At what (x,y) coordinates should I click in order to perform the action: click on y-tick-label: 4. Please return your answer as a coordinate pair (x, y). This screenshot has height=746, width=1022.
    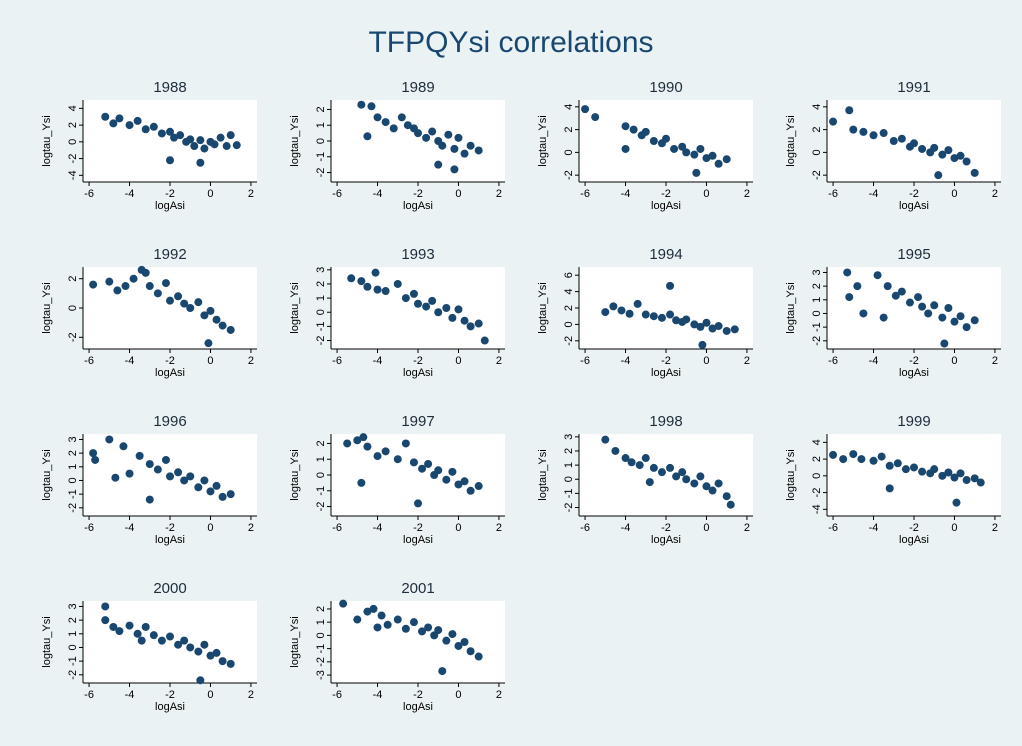
    Looking at the image, I should click on (569, 107).